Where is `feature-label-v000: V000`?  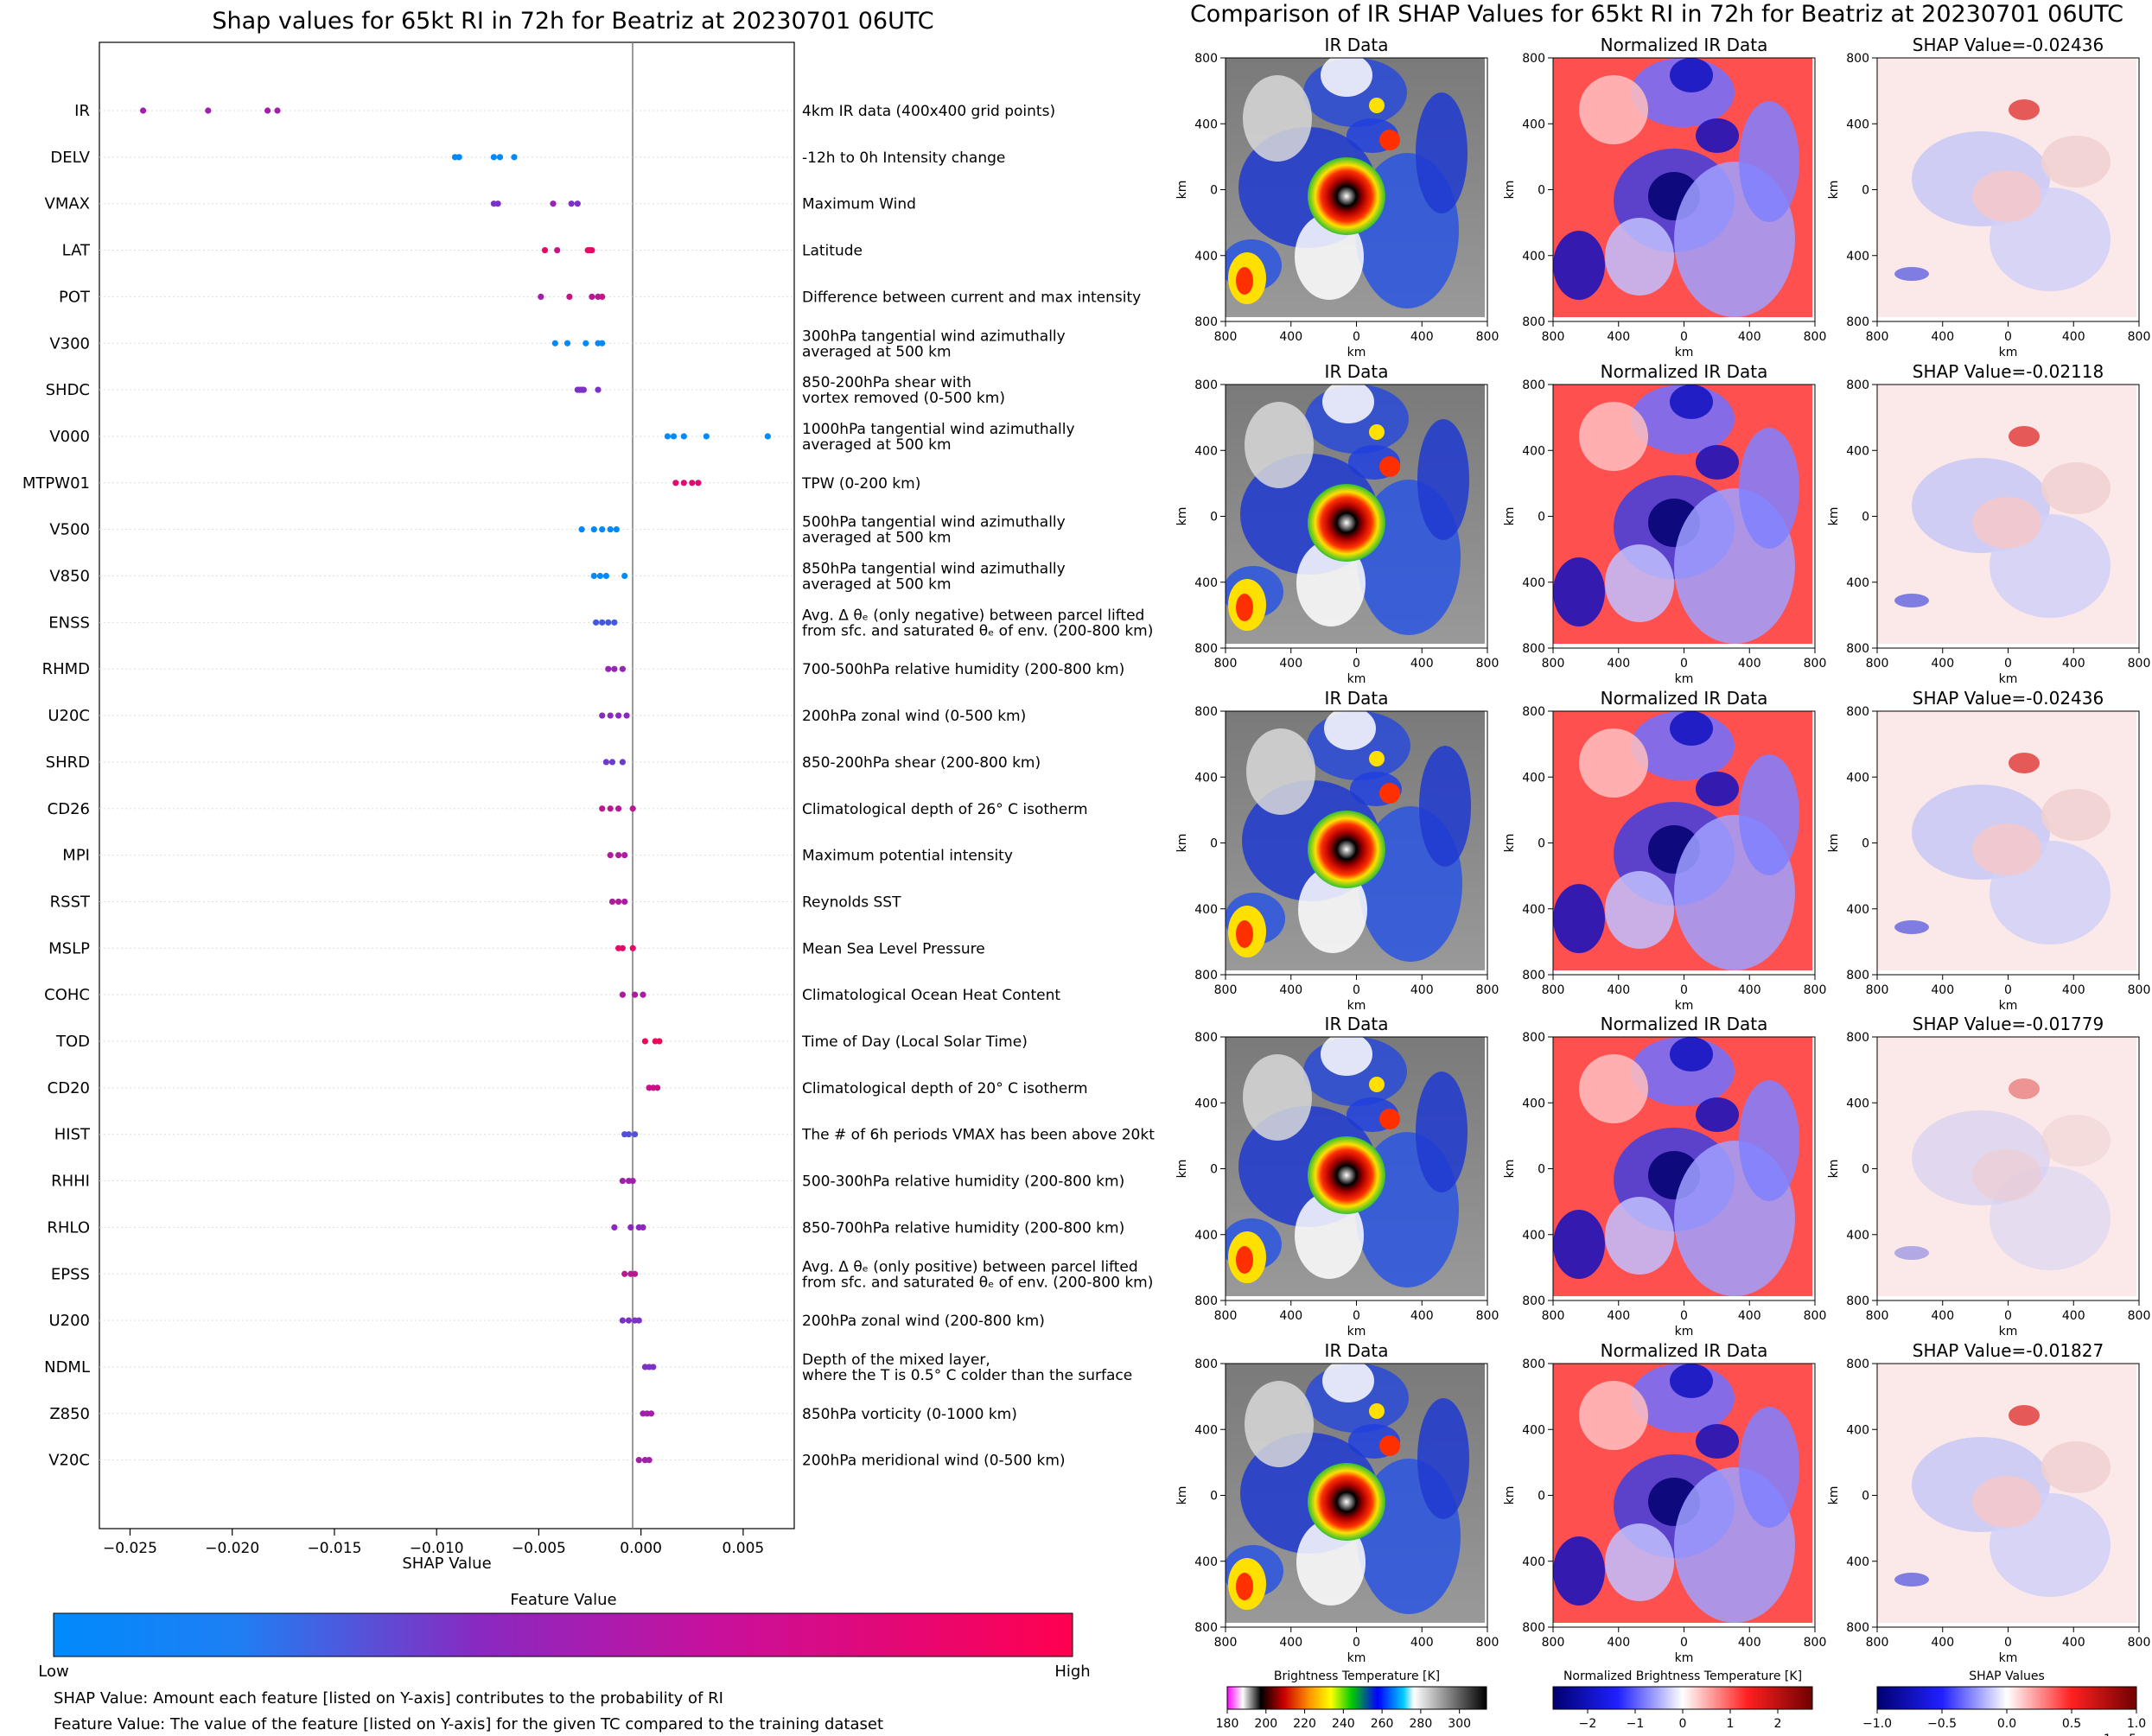 feature-label-v000: V000 is located at coordinates (69, 437).